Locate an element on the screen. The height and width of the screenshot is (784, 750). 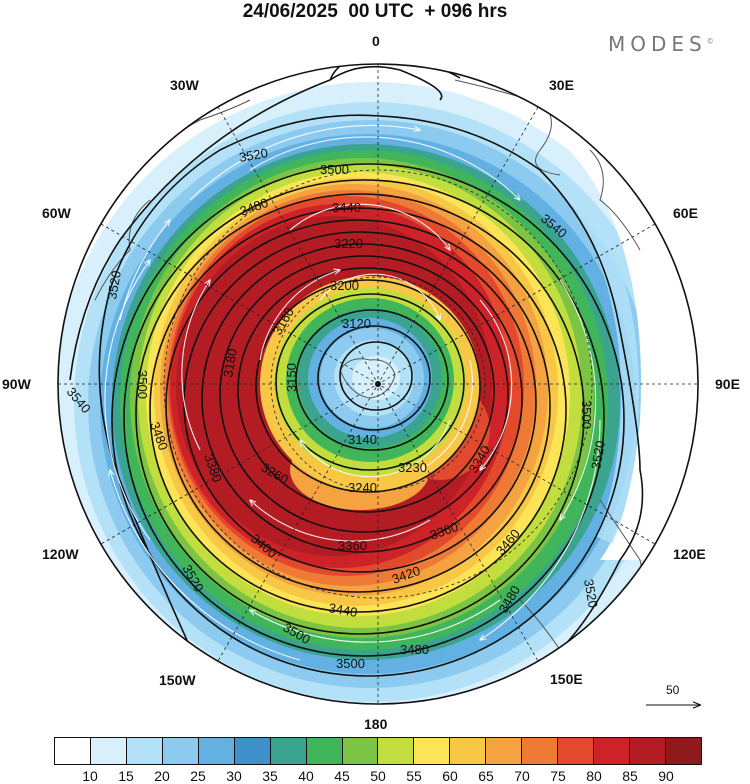
lon-label-120e: 120E is located at coordinates (689, 554).